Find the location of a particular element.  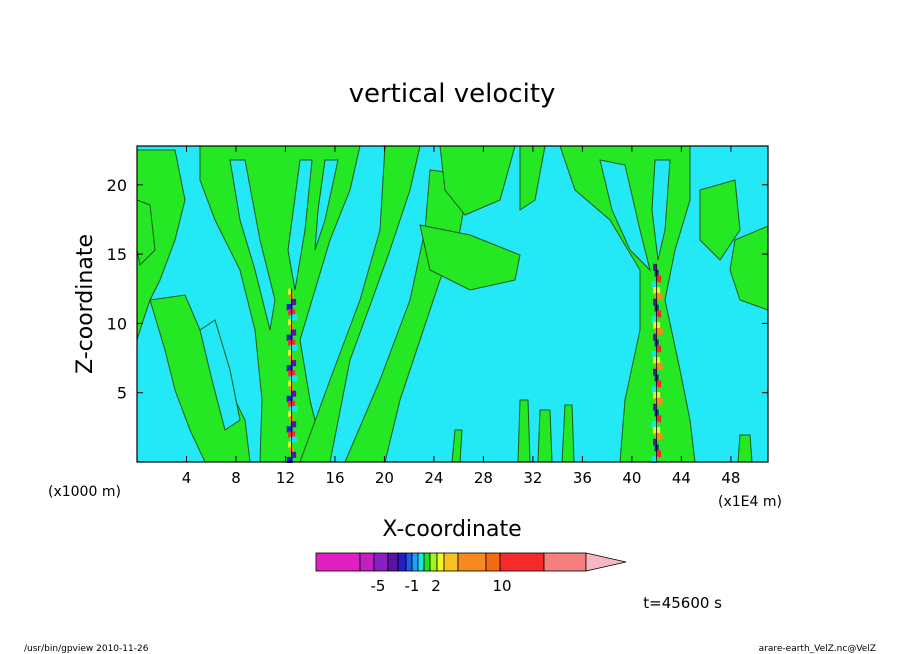

y-tick-label: 5 is located at coordinates (122, 393).